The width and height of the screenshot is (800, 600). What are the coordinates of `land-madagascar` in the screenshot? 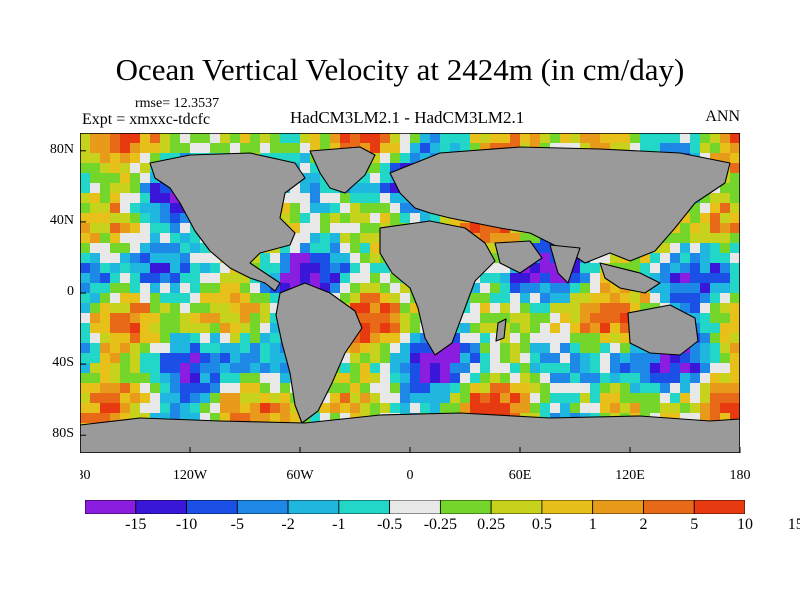 It's located at (501, 330).